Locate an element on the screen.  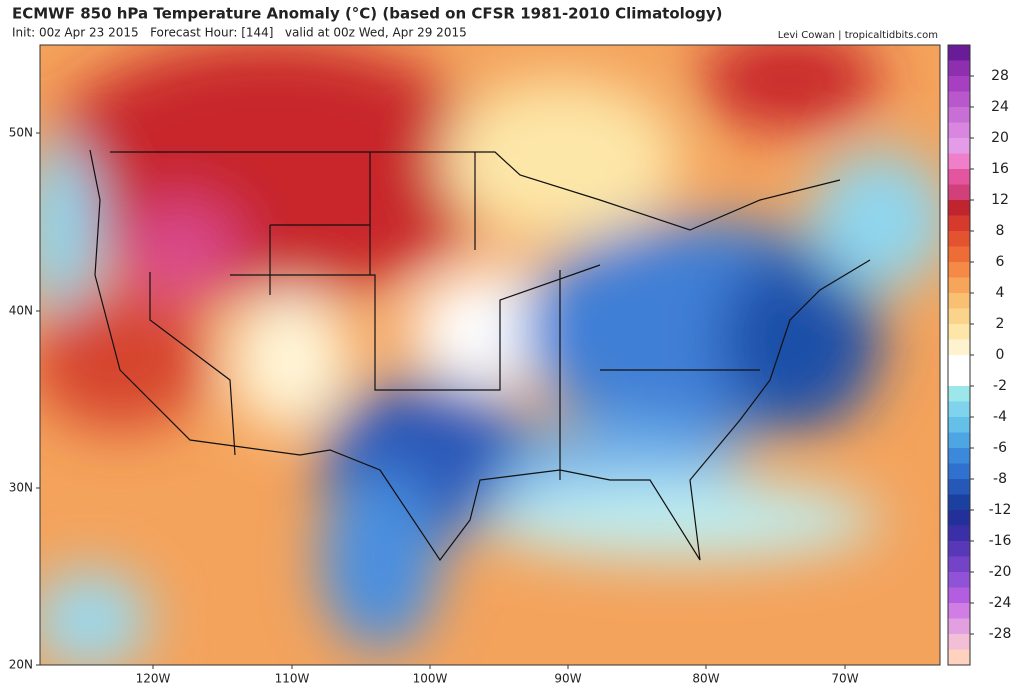
credit: Levi Cowan | tropicaltidbits.com is located at coordinates (858, 35).